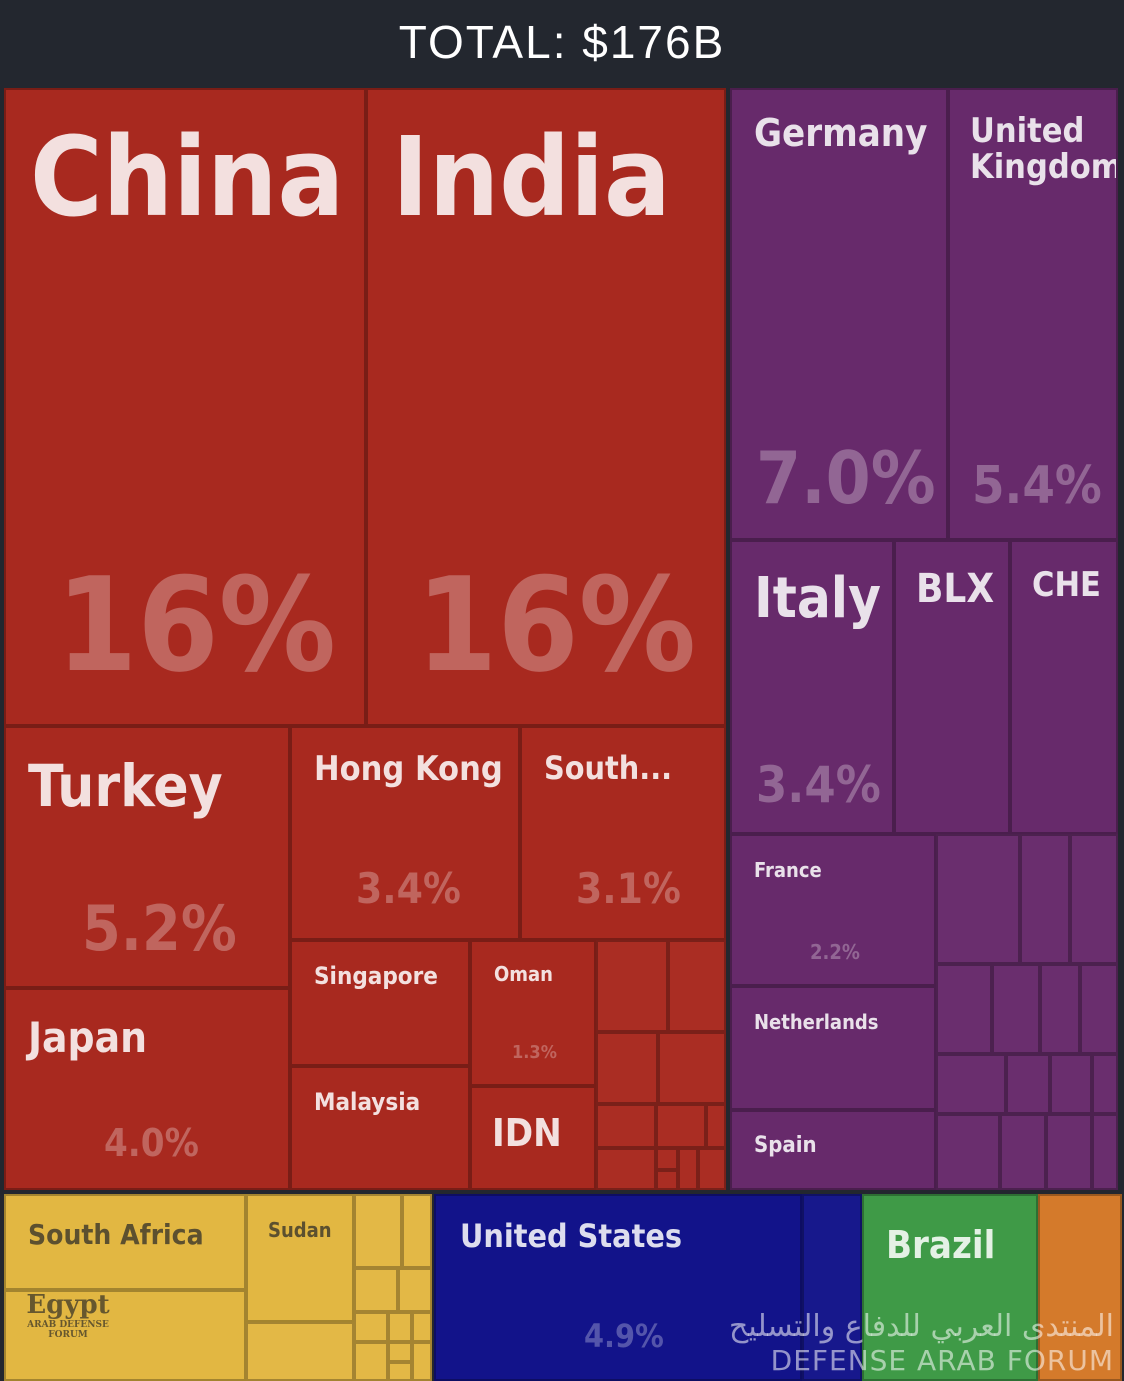 This screenshot has height=1381, width=1124. I want to click on tile-united-kingdom: United Kingdom 5.4%, so click(1033, 314).